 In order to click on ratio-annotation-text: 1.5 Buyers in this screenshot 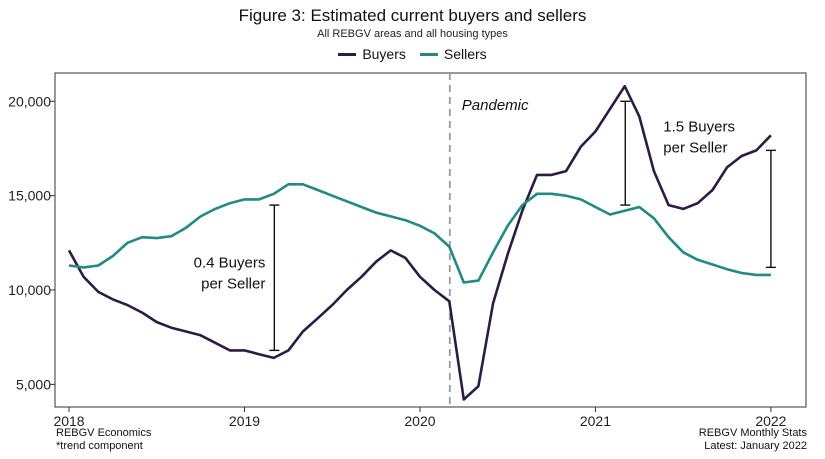, I will do `click(699, 126)`.